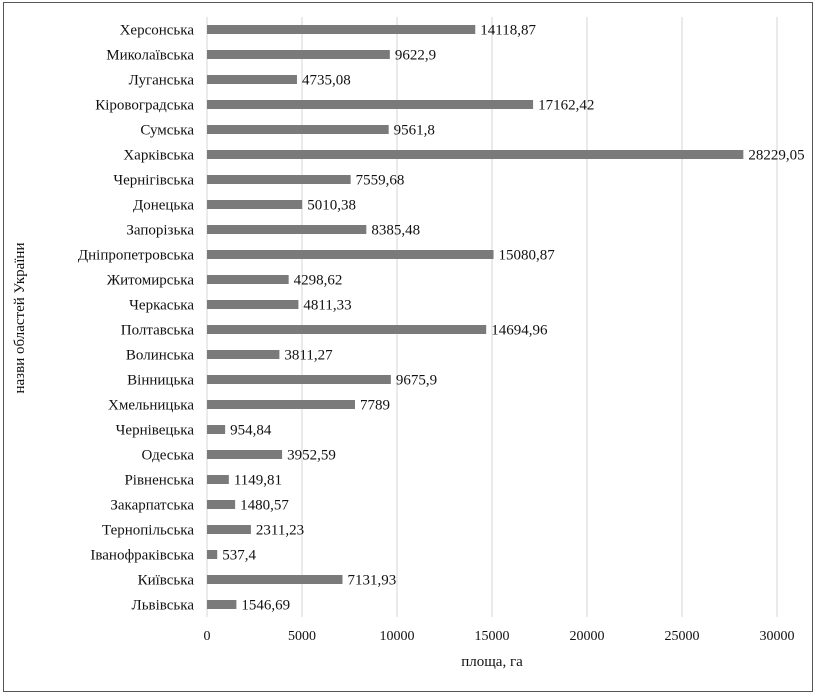 This screenshot has height=696, width=818. I want to click on category-label: Чернівецька, so click(155, 431).